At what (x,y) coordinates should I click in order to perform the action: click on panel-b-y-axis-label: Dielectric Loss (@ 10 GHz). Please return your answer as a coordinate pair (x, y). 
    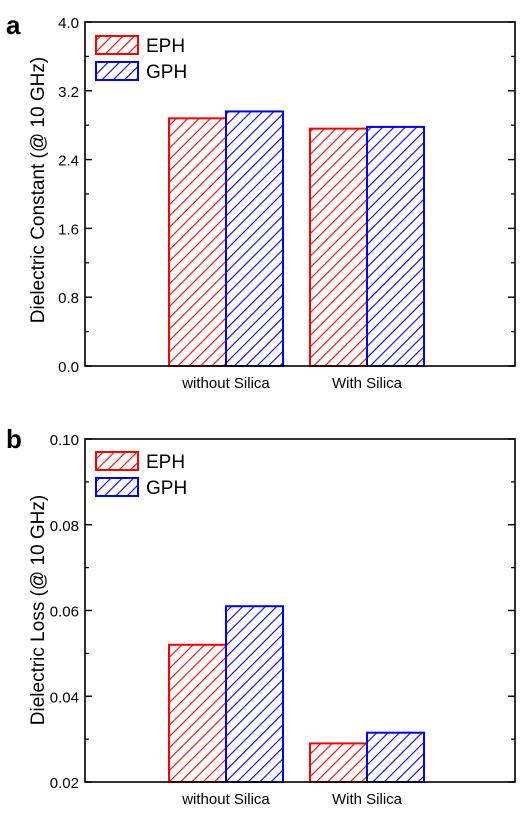
    Looking at the image, I should click on (38, 610).